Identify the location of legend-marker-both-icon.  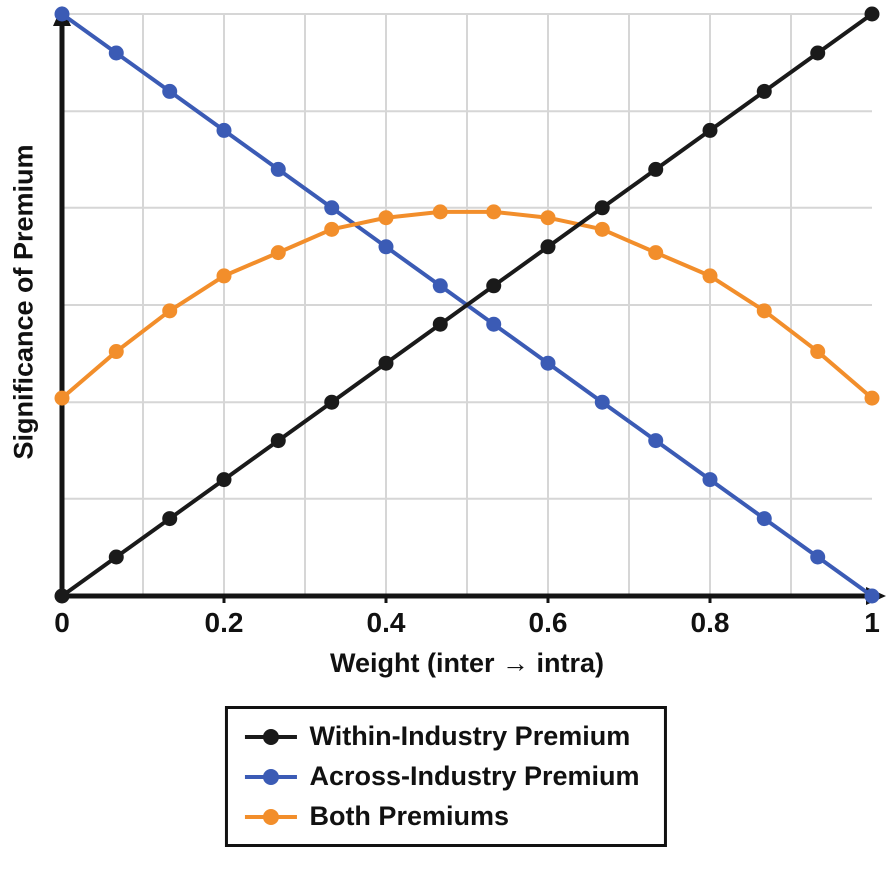
(270, 816).